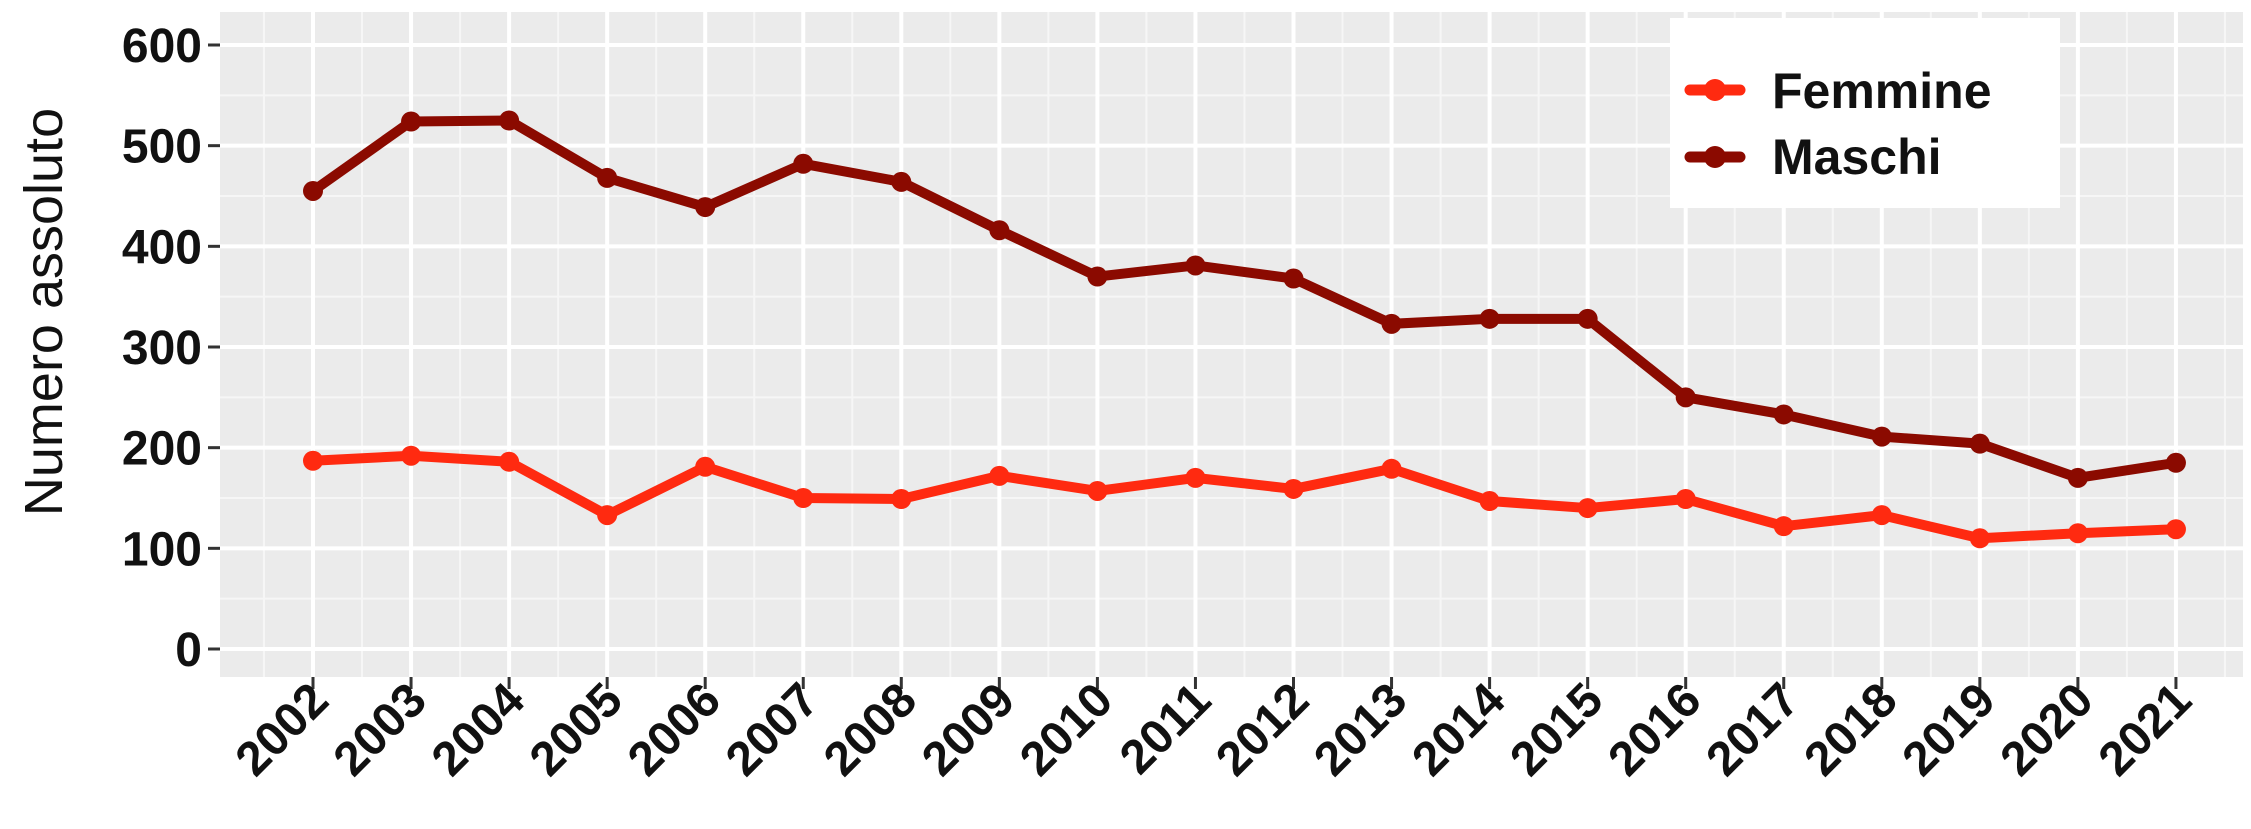  What do you see at coordinates (162, 46) in the screenshot?
I see `y-tick-label: 600` at bounding box center [162, 46].